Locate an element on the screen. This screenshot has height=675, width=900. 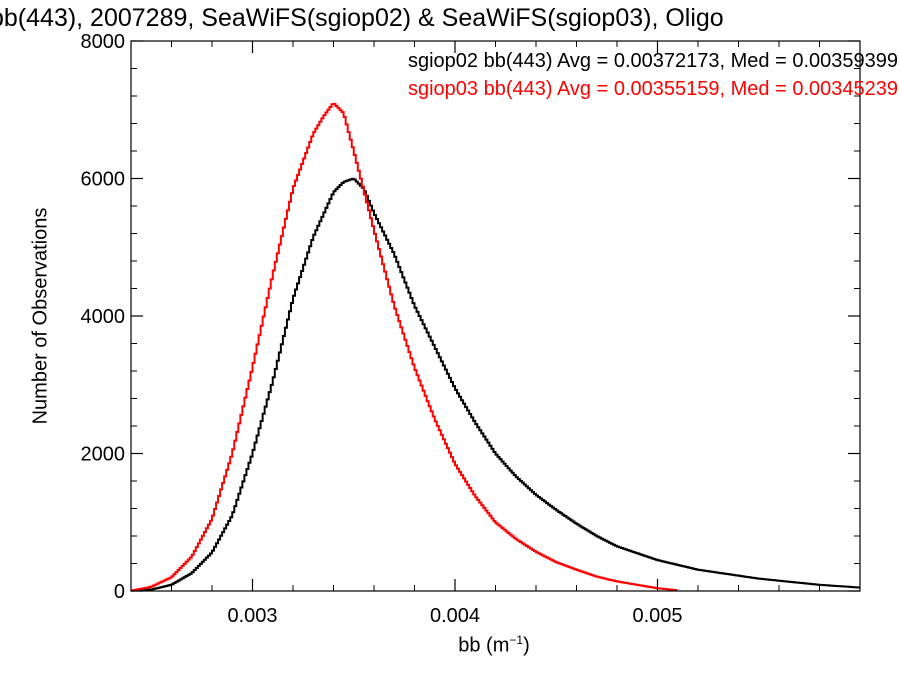
x-tick-label: 0.003 is located at coordinates (252, 616).